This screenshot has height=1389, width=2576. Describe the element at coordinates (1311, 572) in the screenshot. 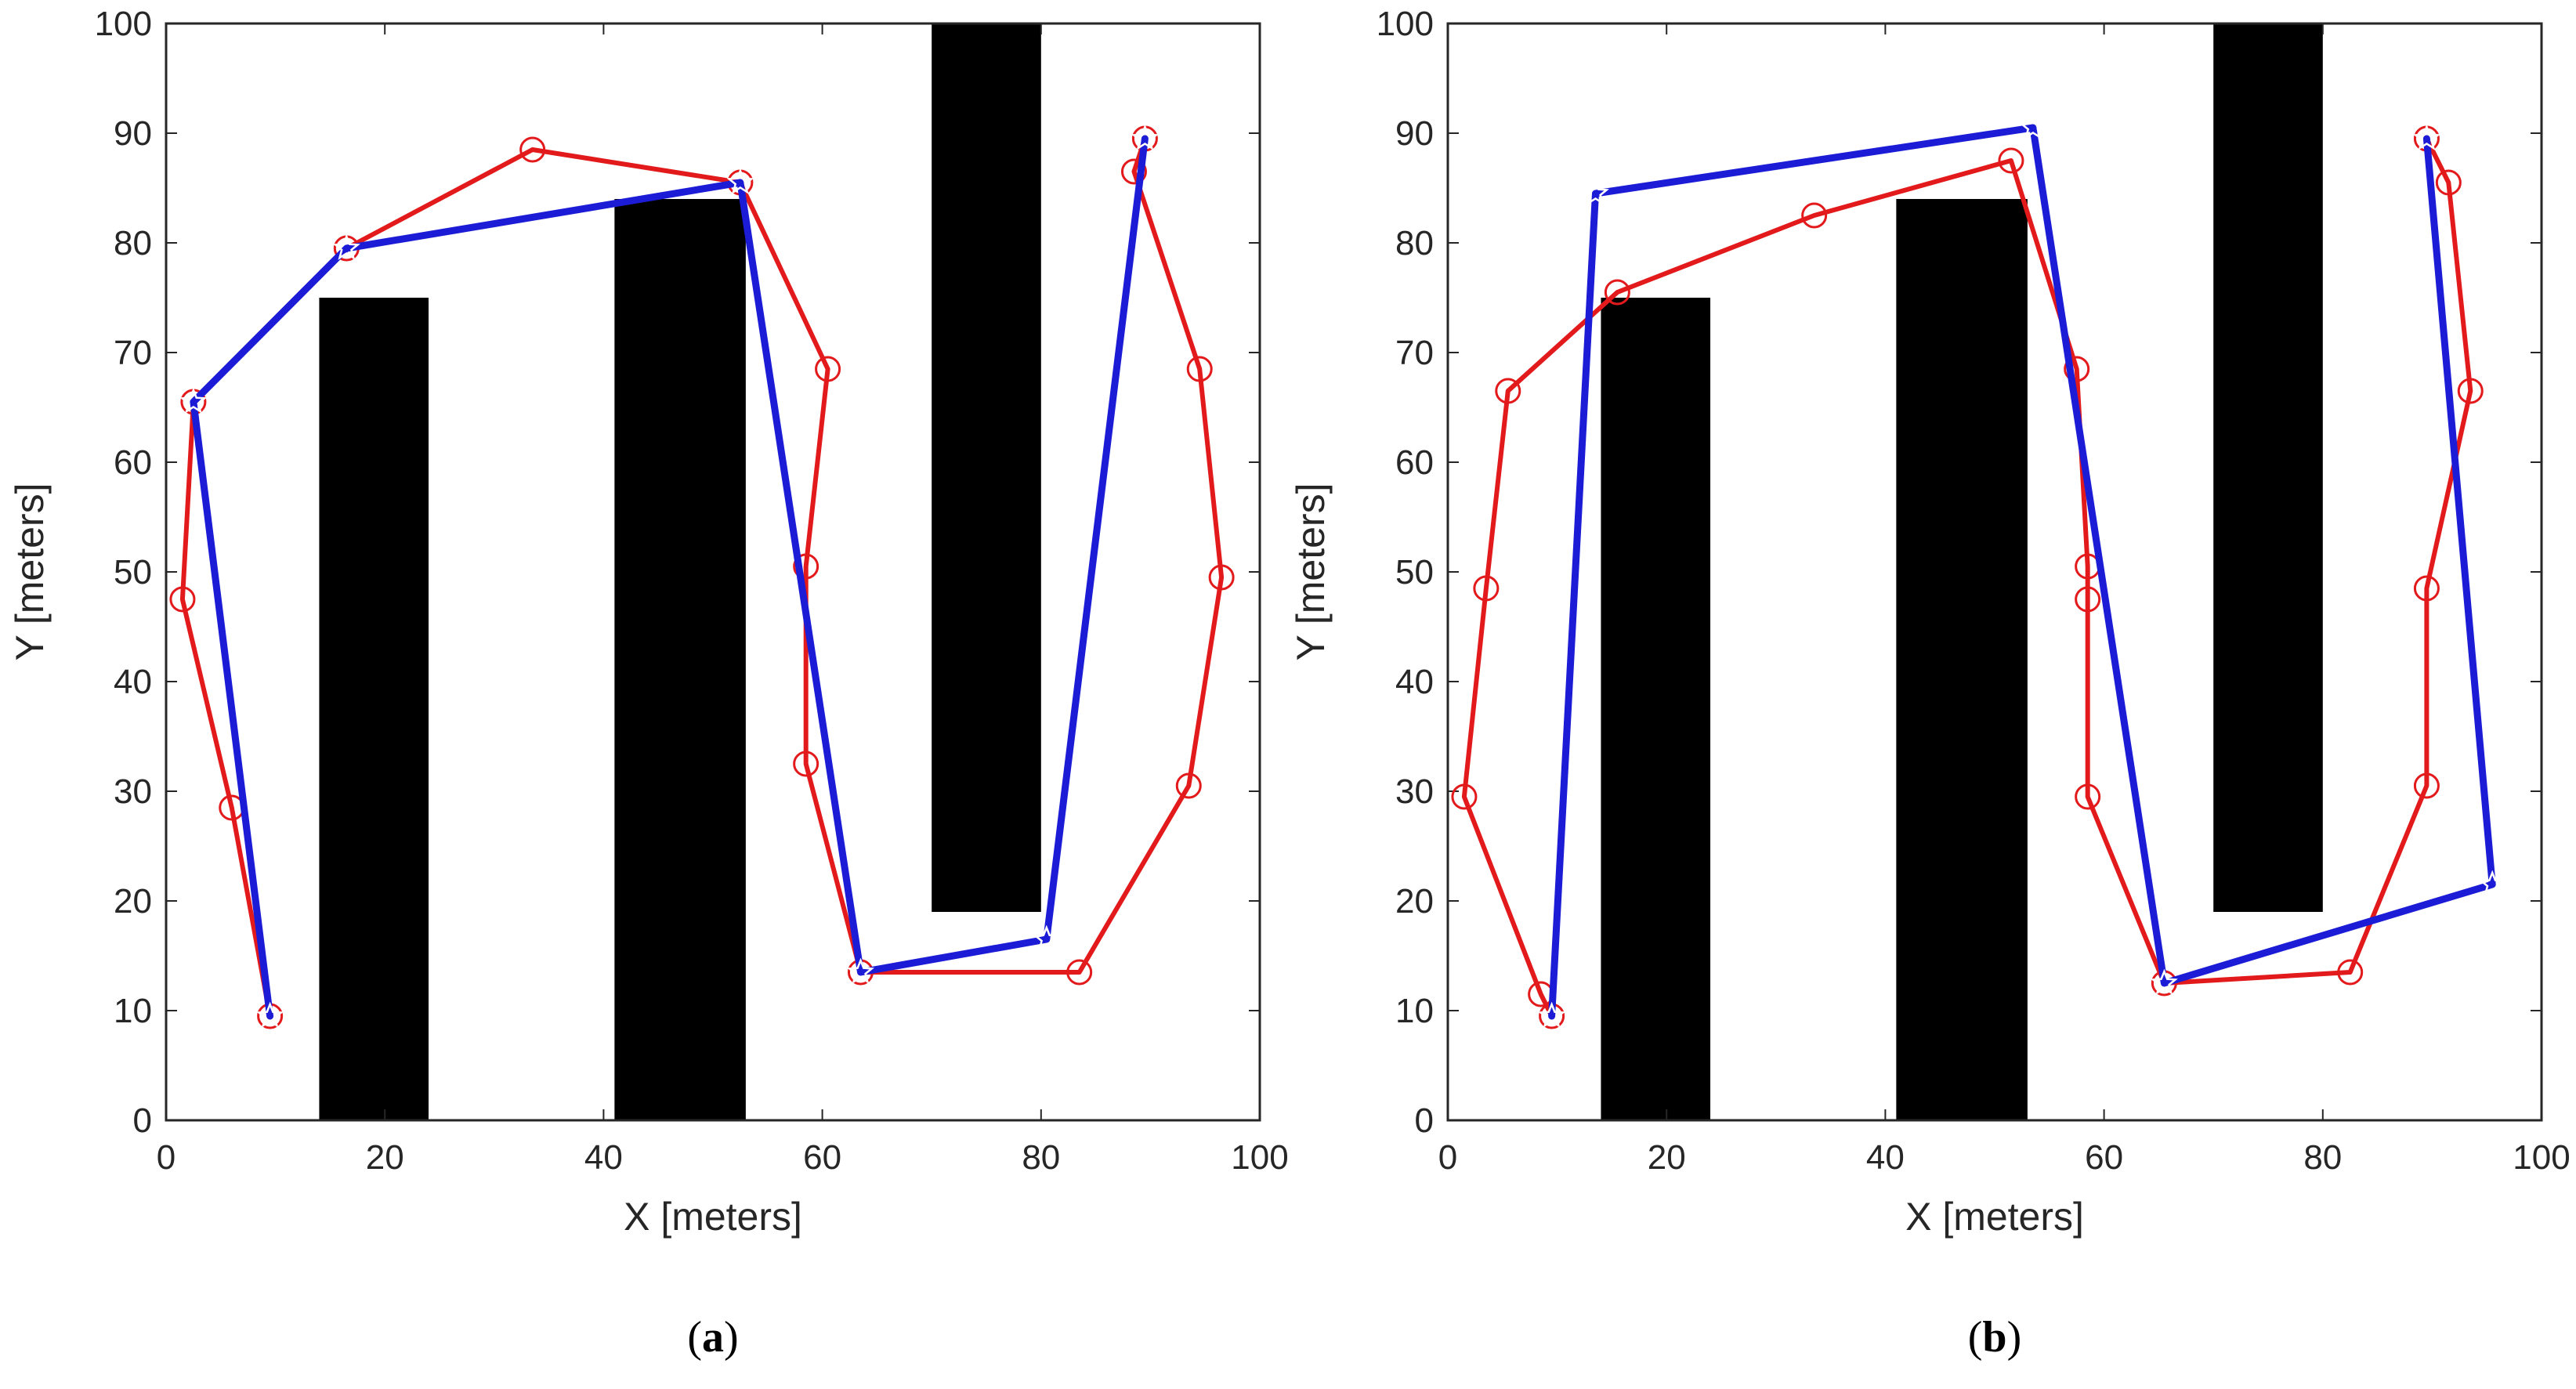

I see `y-axis-label-b: Y [meters]` at that location.